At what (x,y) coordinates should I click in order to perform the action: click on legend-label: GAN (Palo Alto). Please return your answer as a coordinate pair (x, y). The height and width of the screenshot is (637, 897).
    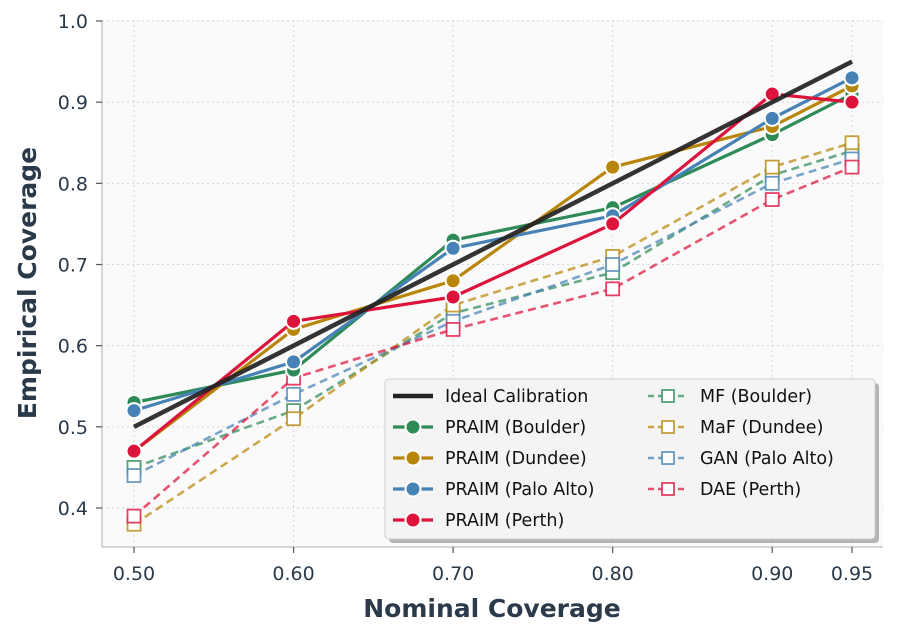
    Looking at the image, I should click on (767, 459).